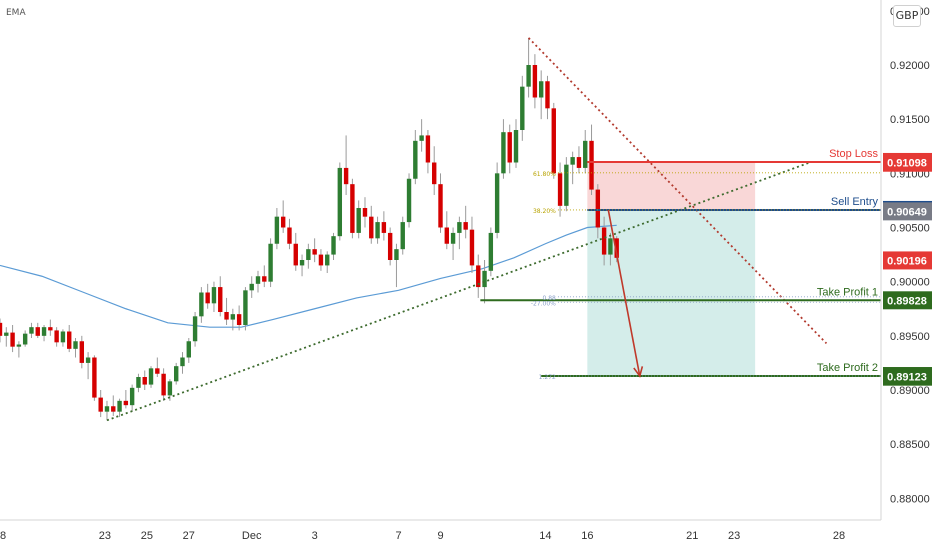  I want to click on price-tick-label: 0.90500, so click(910, 229).